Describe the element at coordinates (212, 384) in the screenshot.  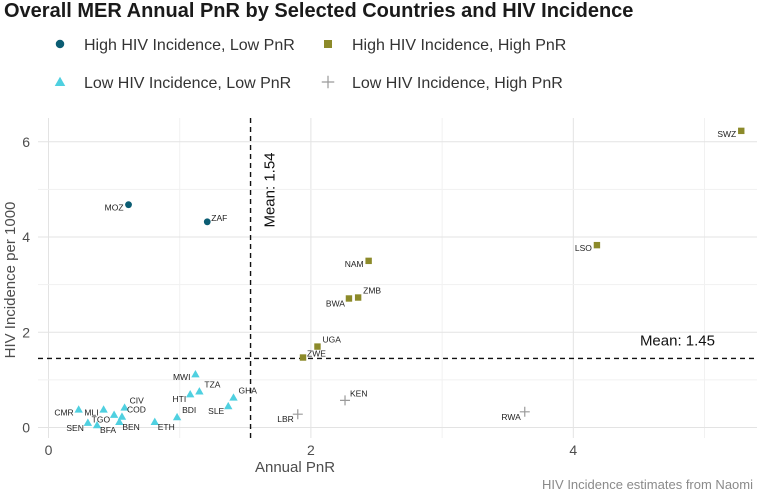
I see `point-label-tza: TZA` at that location.